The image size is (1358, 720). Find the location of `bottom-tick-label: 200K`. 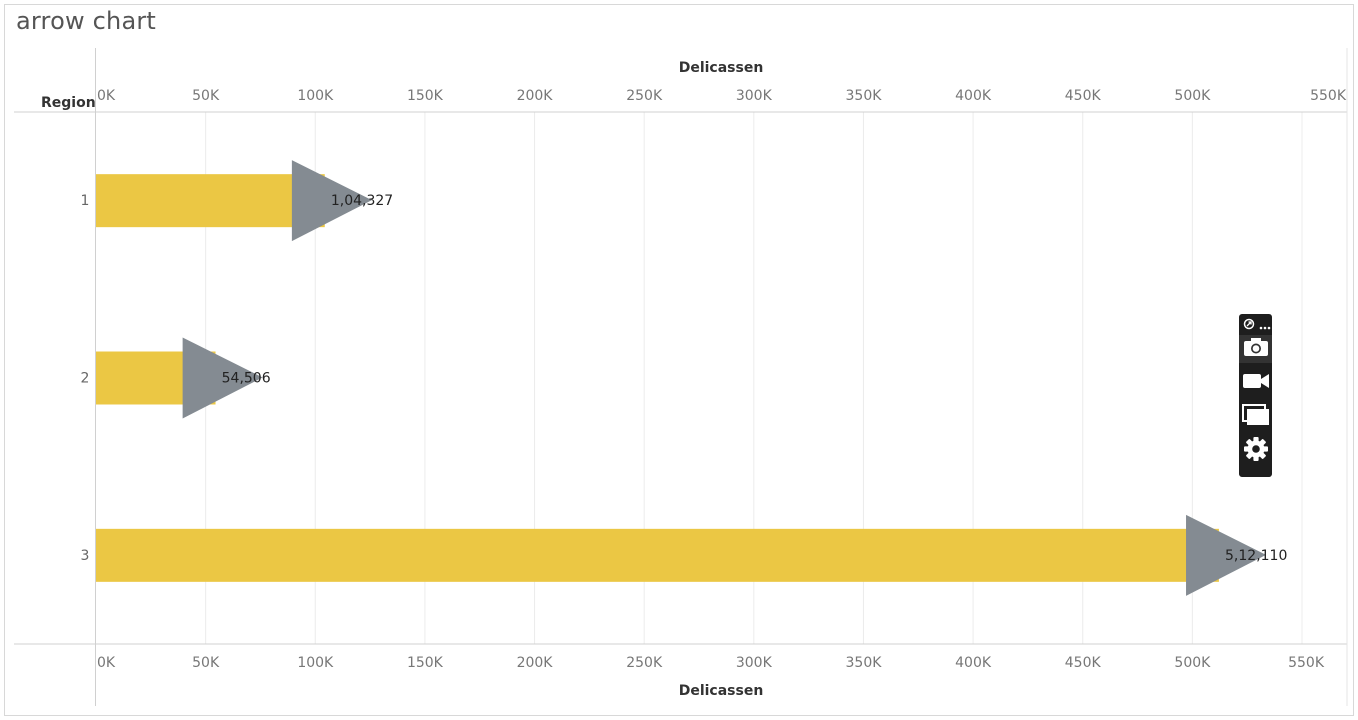

bottom-tick-label: 200K is located at coordinates (535, 663).